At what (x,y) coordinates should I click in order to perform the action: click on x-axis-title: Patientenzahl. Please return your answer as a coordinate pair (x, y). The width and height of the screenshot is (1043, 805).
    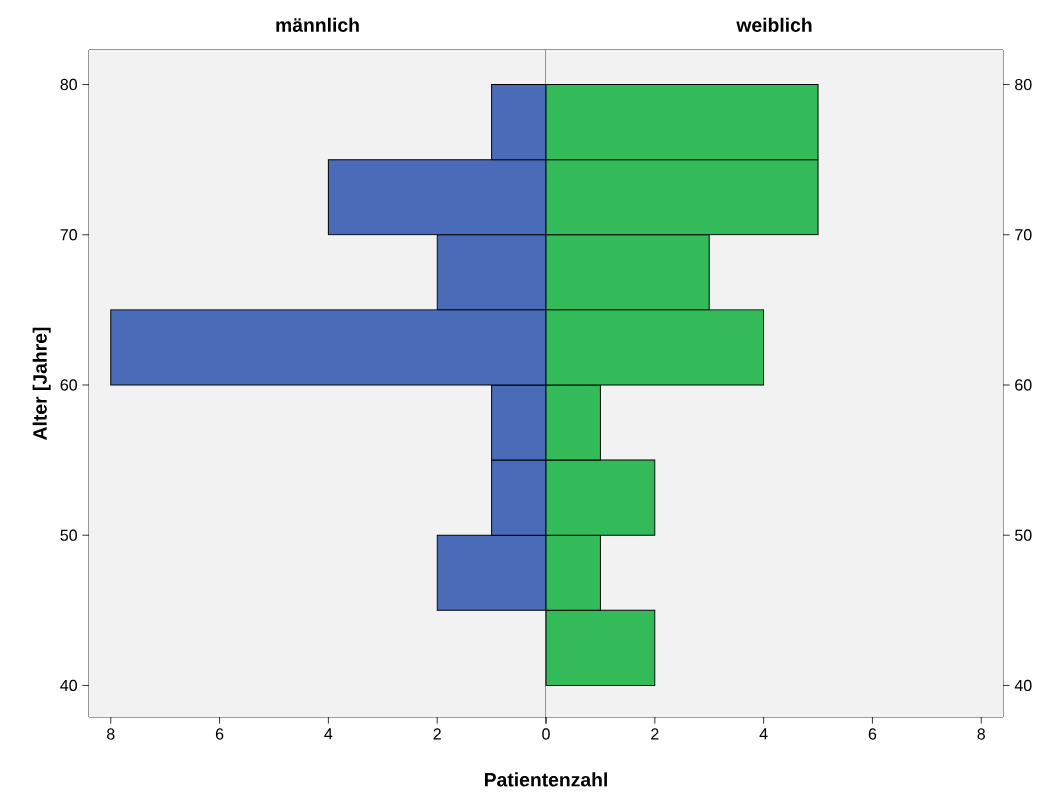
    Looking at the image, I should click on (545, 779).